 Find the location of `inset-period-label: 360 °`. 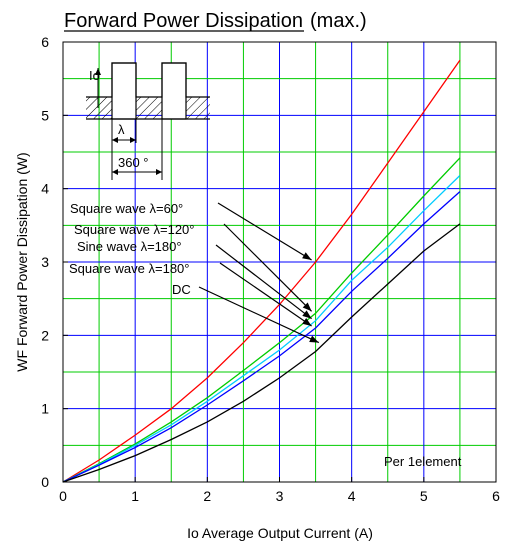

inset-period-label: 360 ° is located at coordinates (133, 162).